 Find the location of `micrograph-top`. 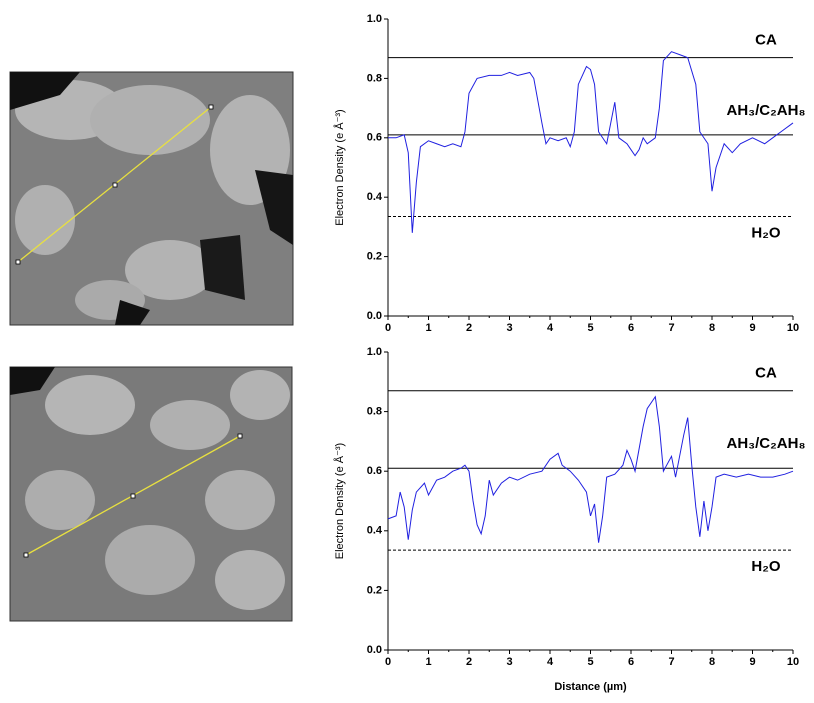

micrograph-top is located at coordinates (151, 198).